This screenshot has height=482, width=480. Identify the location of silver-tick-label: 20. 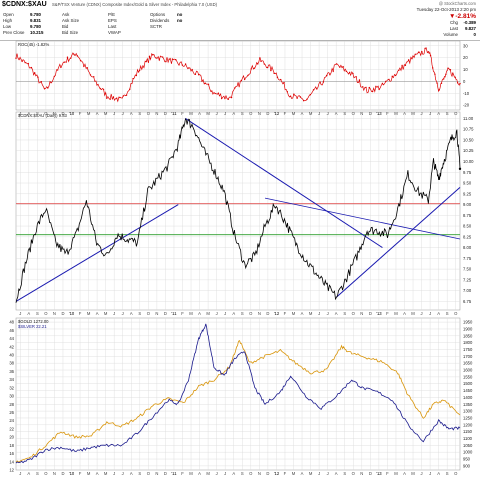
(11, 437).